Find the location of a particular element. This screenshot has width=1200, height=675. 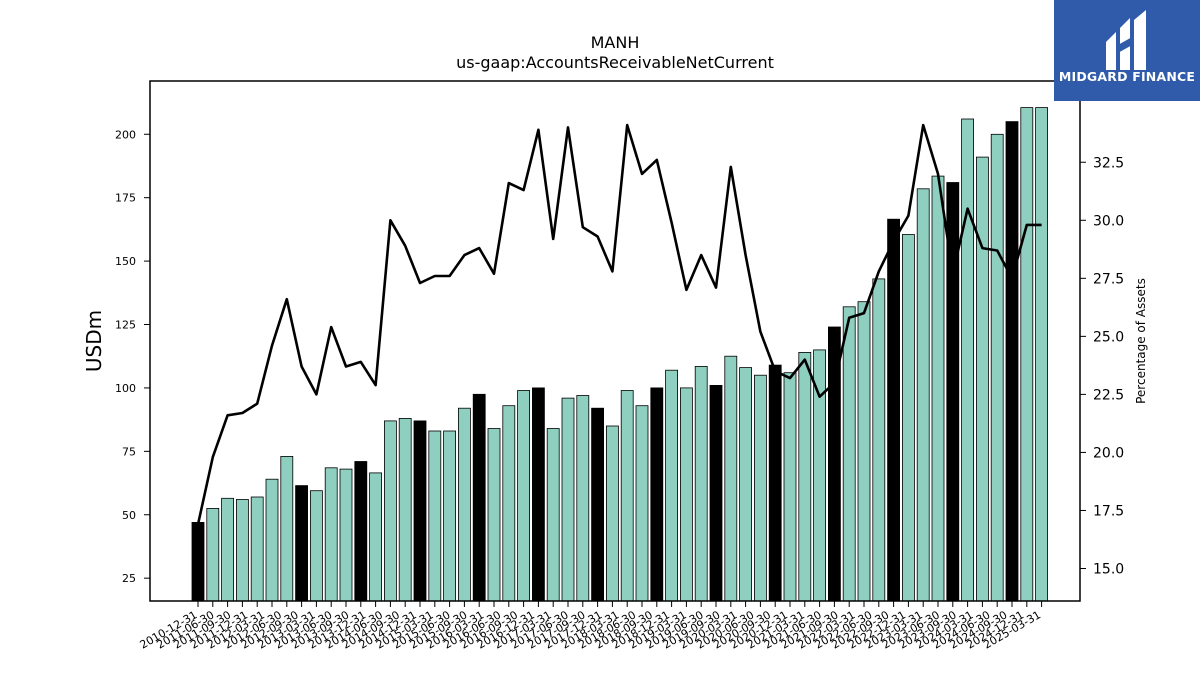

y2-tick-label: 25.0 is located at coordinates (1108, 337).